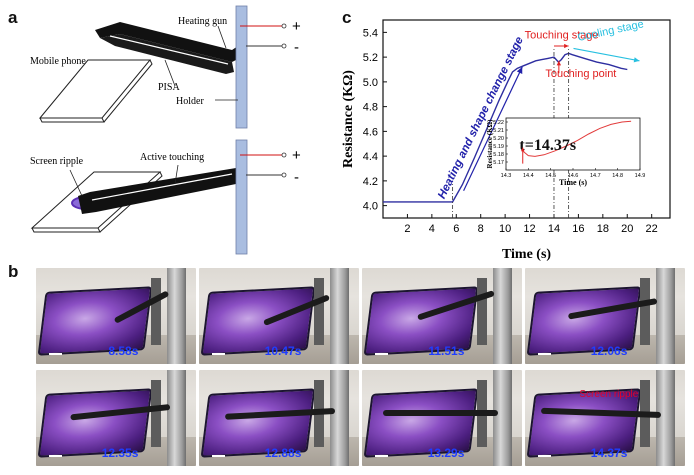  I want to click on x-tick-label: 6, so click(456, 229).